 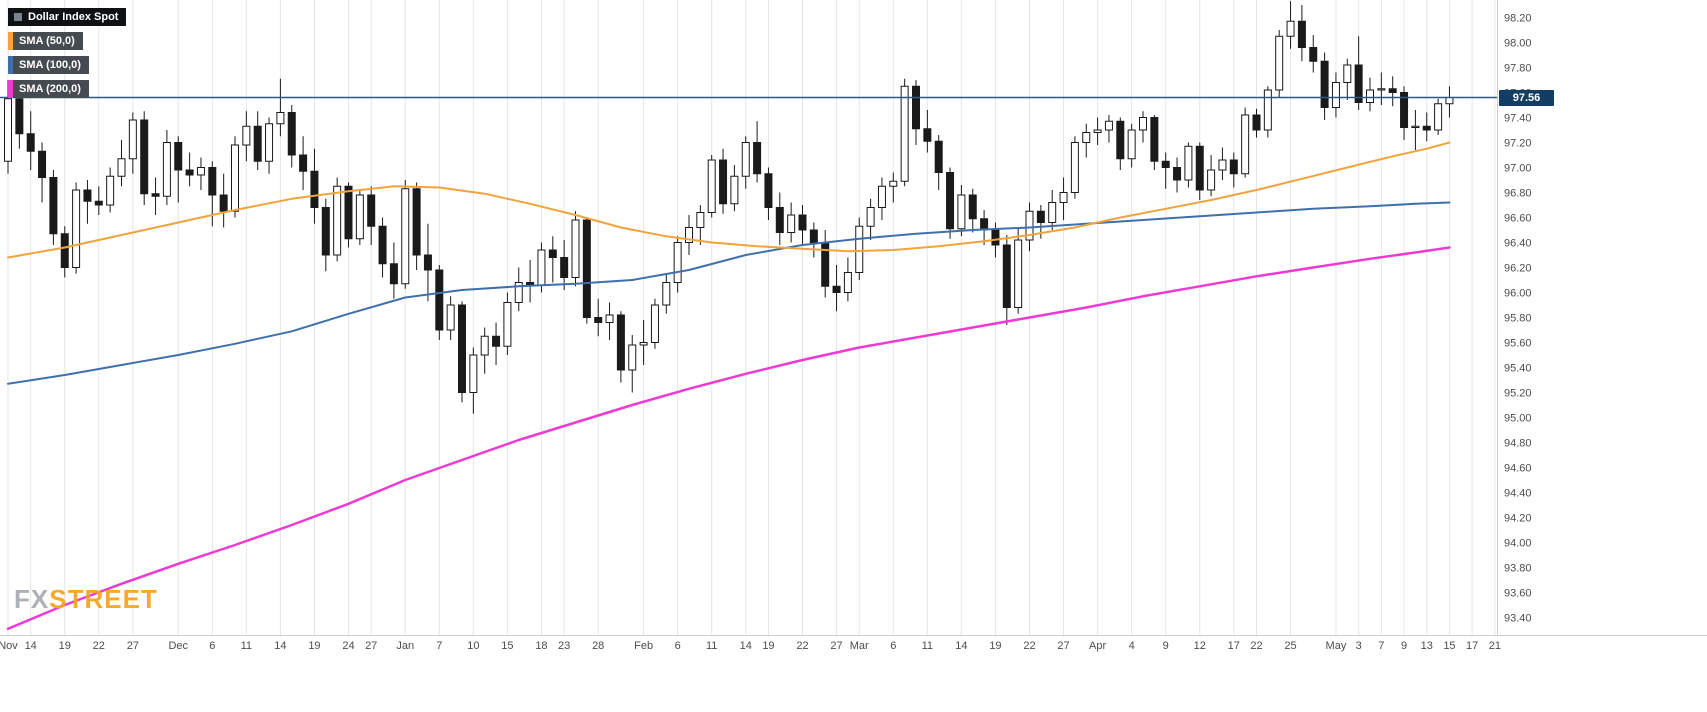 What do you see at coordinates (1518, 319) in the screenshot?
I see `svg-text: 95.80` at bounding box center [1518, 319].